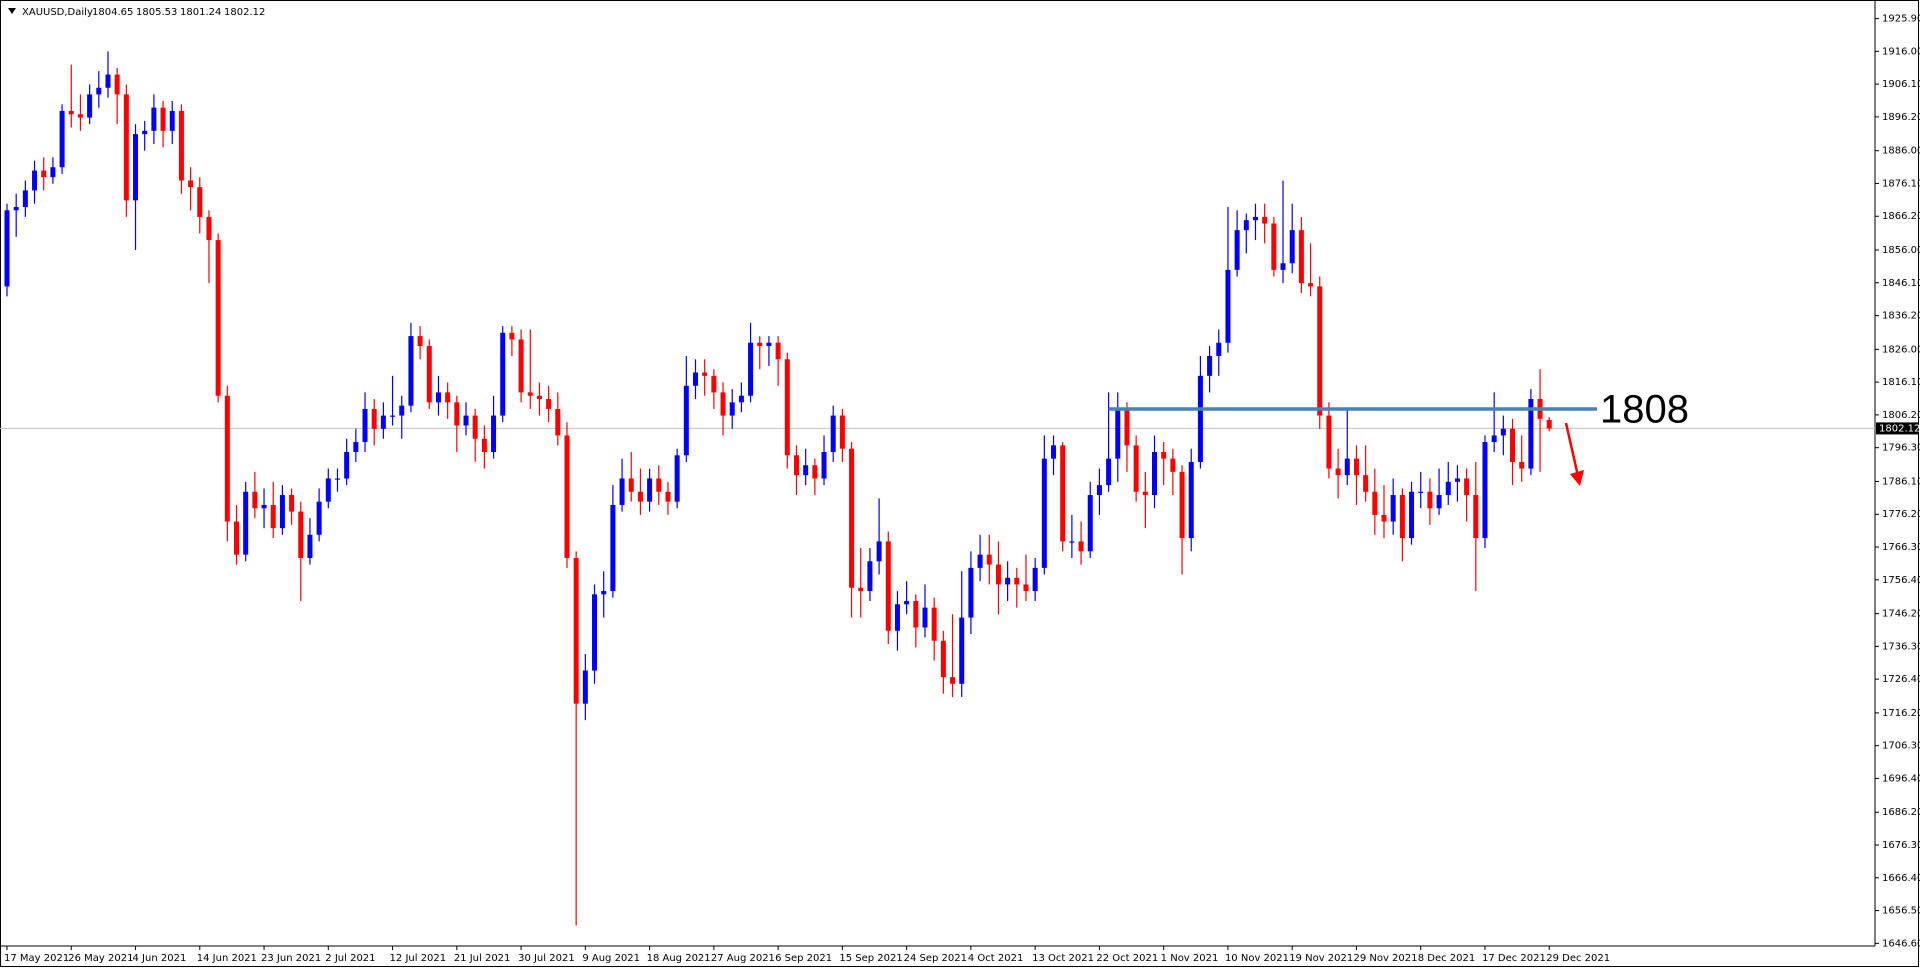  What do you see at coordinates (1901, 845) in the screenshot?
I see `y-tick-label: 1676.30` at bounding box center [1901, 845].